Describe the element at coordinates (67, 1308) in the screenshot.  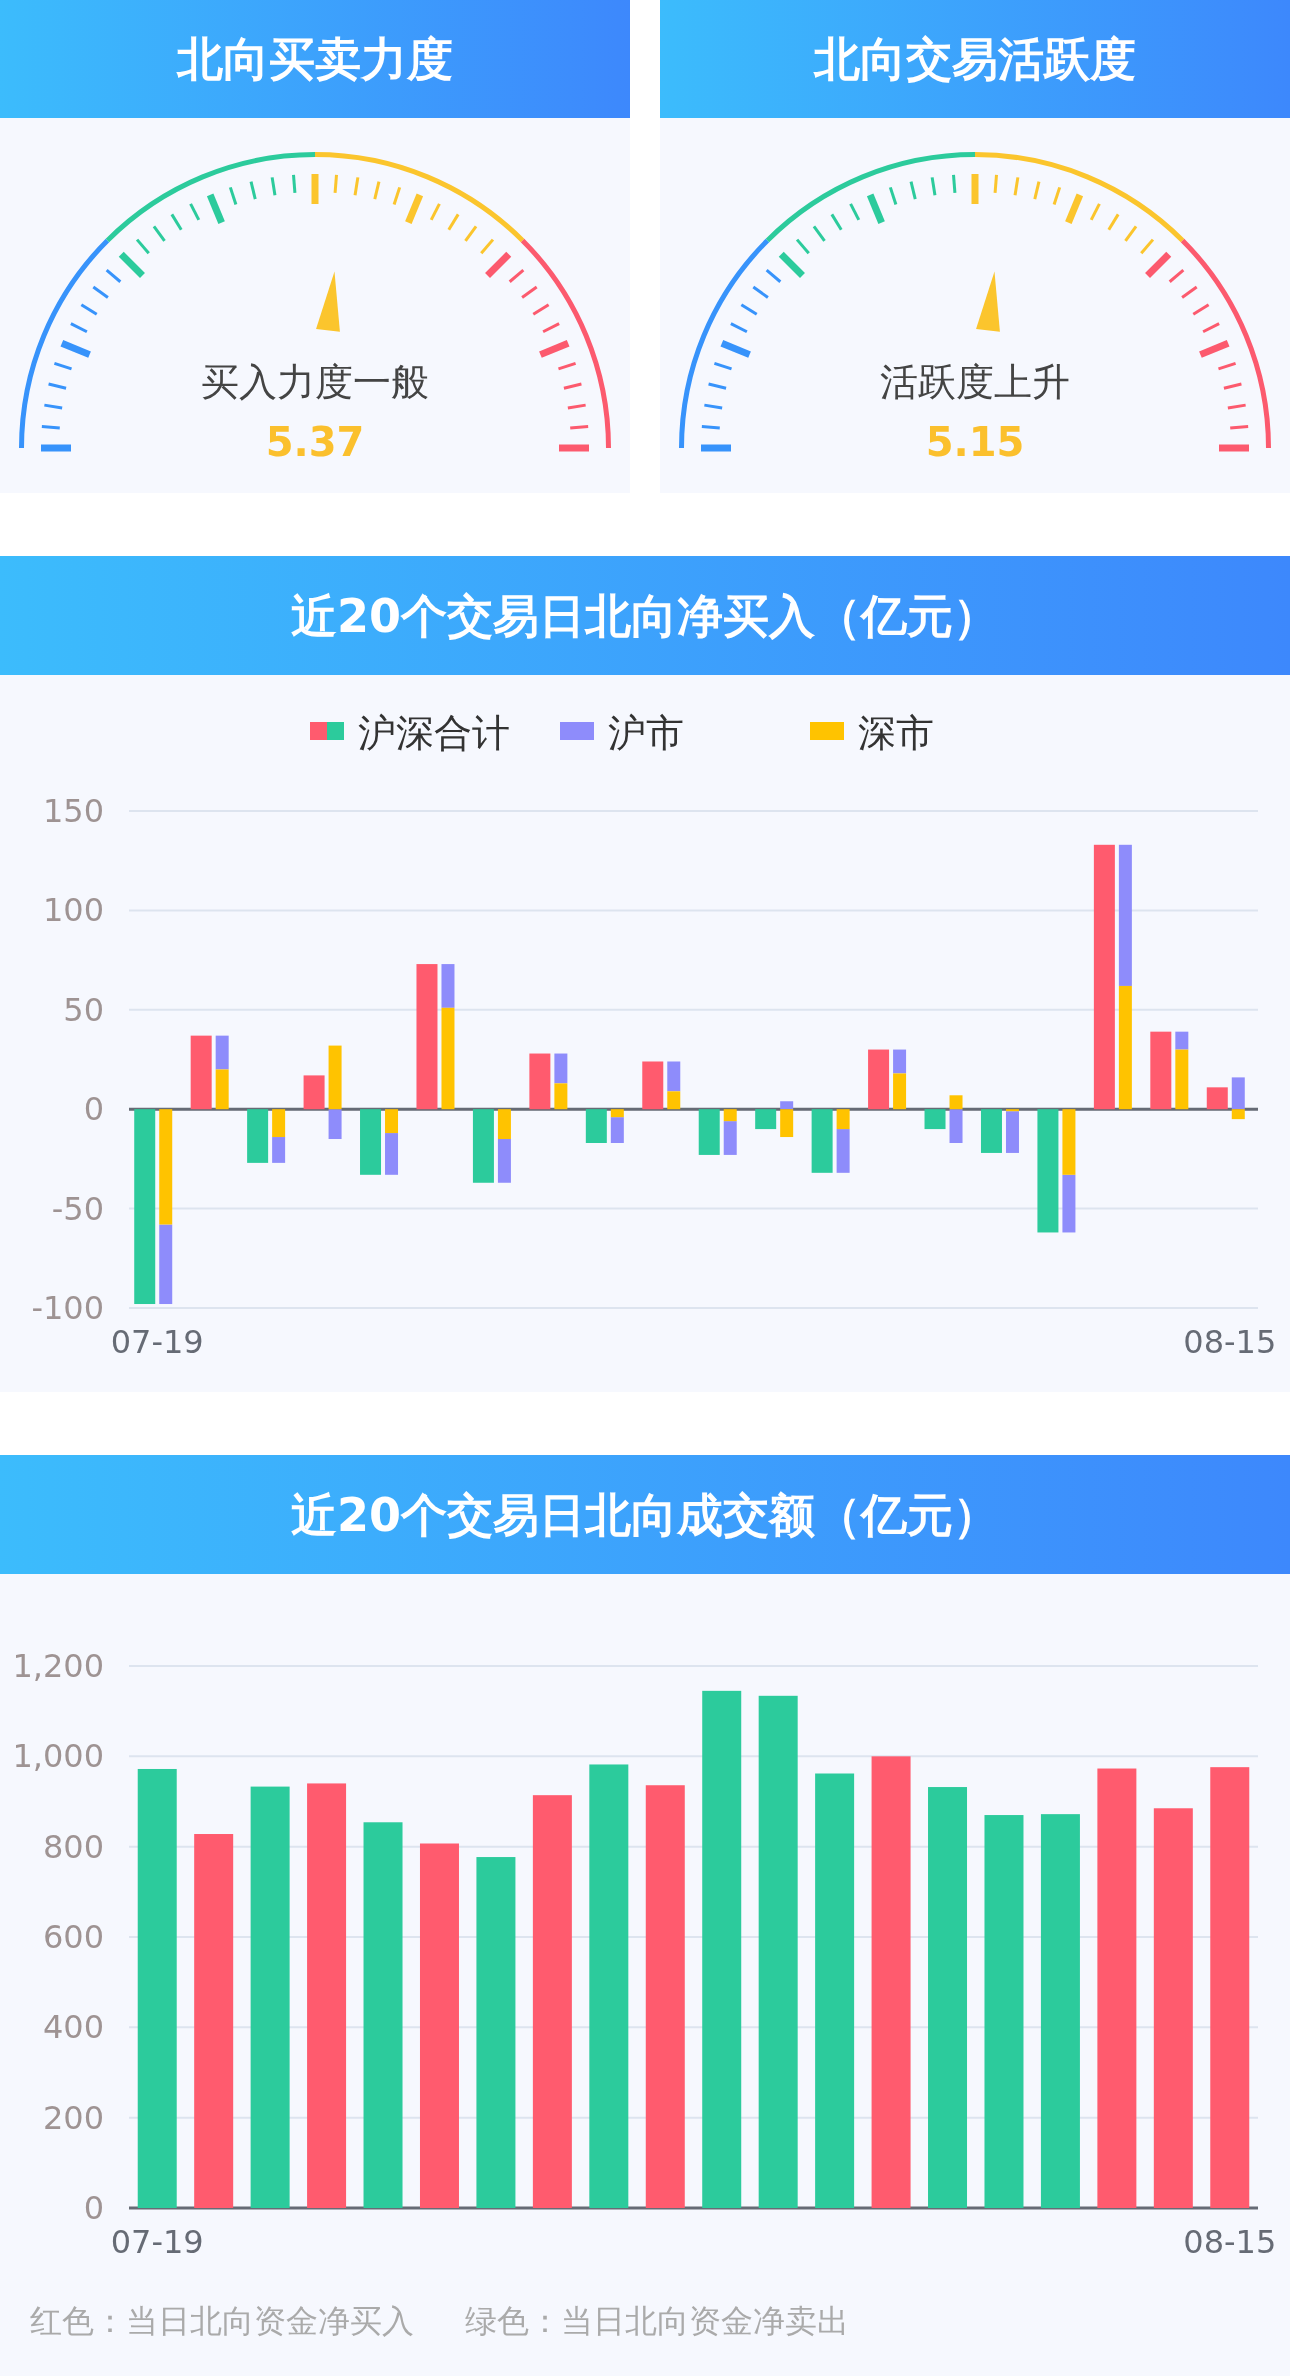
I see `y-tick-label: -100` at that location.